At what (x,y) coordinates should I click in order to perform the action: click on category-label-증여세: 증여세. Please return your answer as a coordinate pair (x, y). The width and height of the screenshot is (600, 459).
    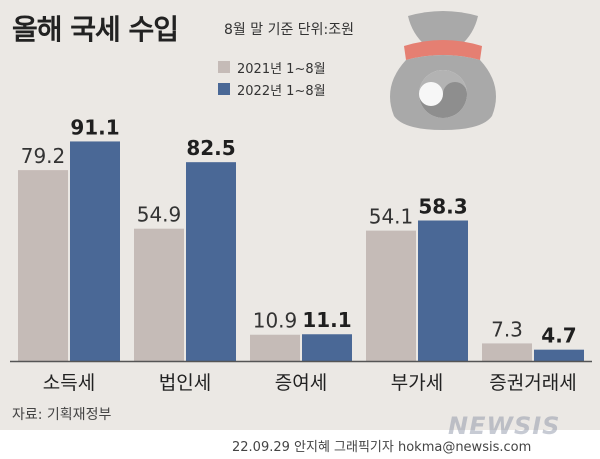
    Looking at the image, I should click on (301, 383).